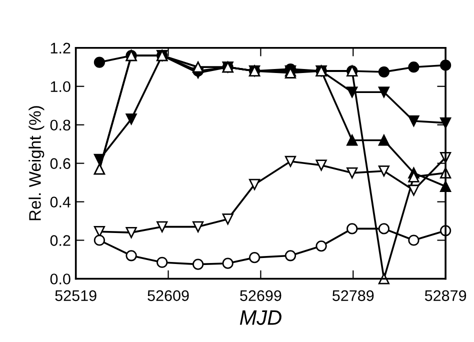 The height and width of the screenshot is (342, 474). Describe the element at coordinates (60, 125) in the screenshot. I see `y-tick-label: 0.8` at that location.